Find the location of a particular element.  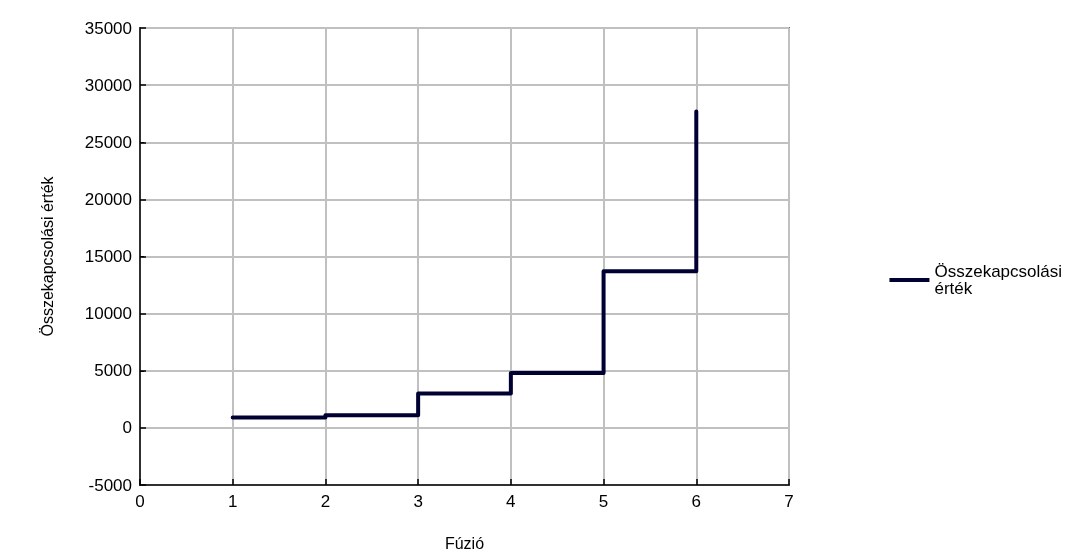

x-tick-label: 1 is located at coordinates (232, 501).